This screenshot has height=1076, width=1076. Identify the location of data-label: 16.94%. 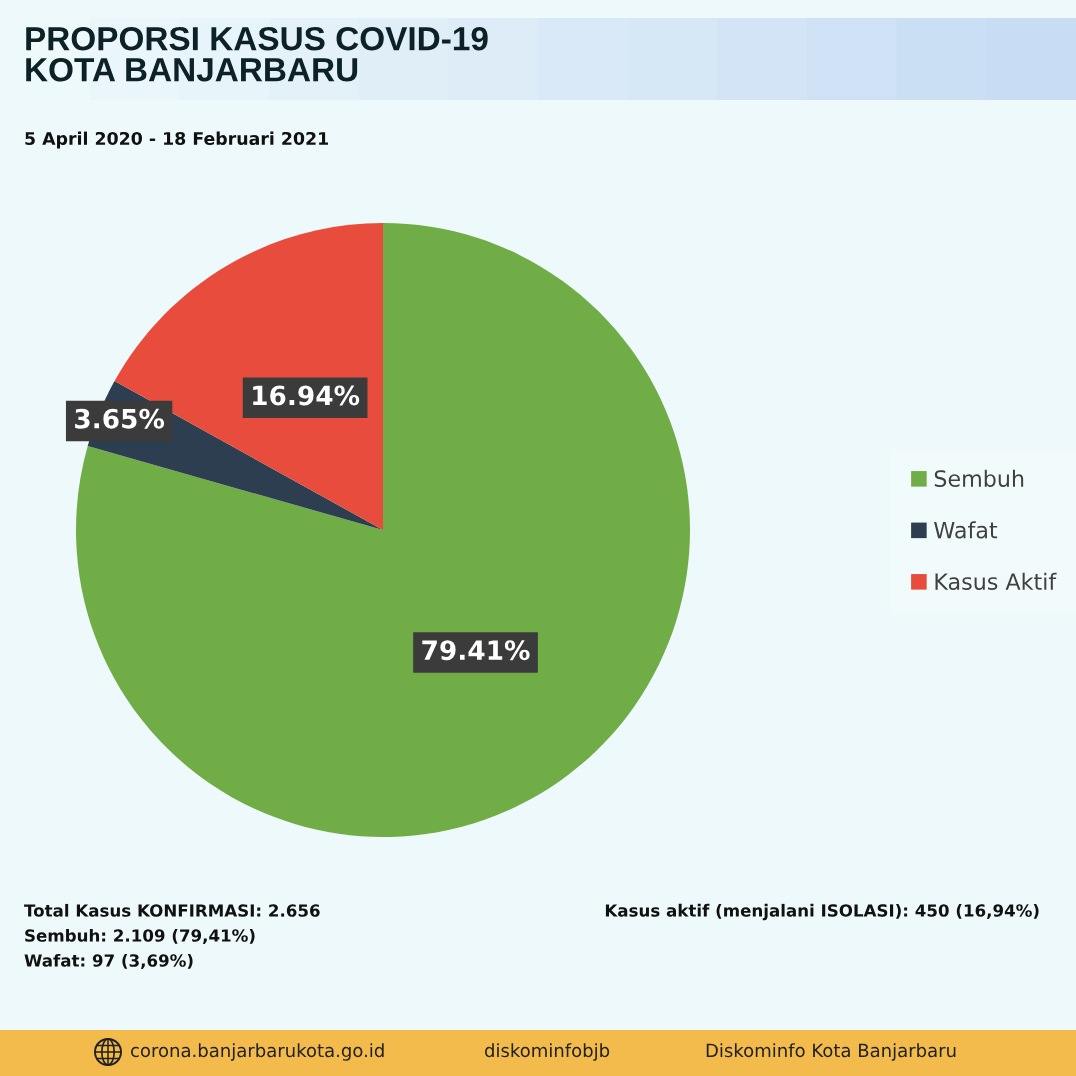
(306, 395).